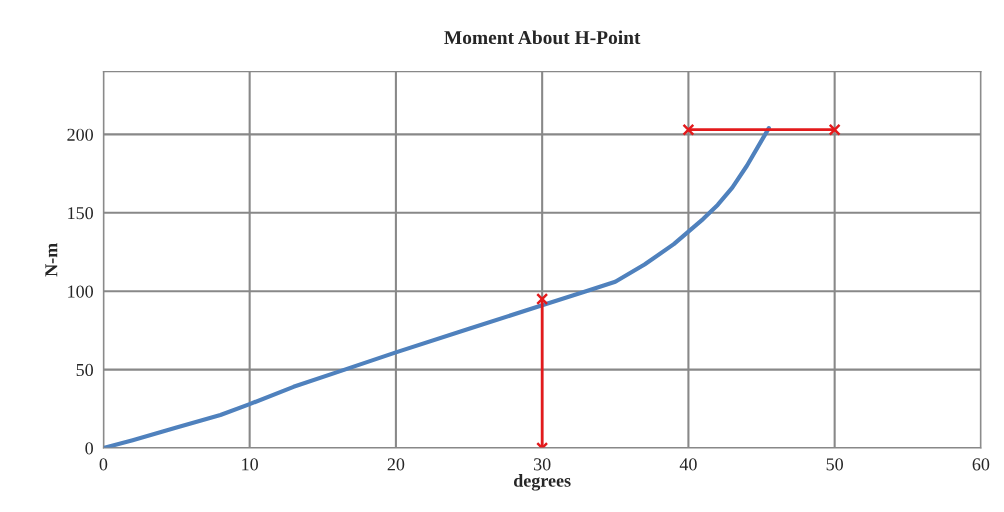 The width and height of the screenshot is (1004, 512). What do you see at coordinates (542, 482) in the screenshot?
I see `x-axis-title: degrees` at bounding box center [542, 482].